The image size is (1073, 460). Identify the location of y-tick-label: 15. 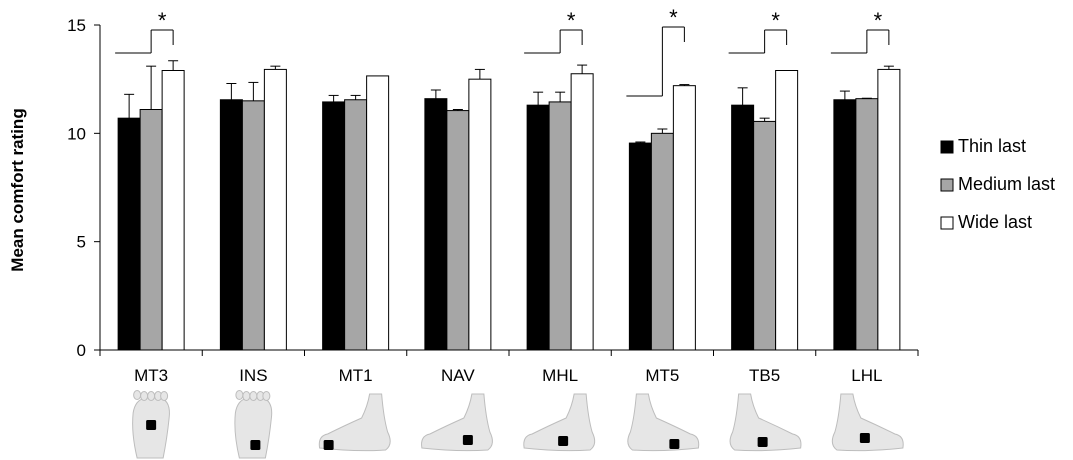
(76, 25).